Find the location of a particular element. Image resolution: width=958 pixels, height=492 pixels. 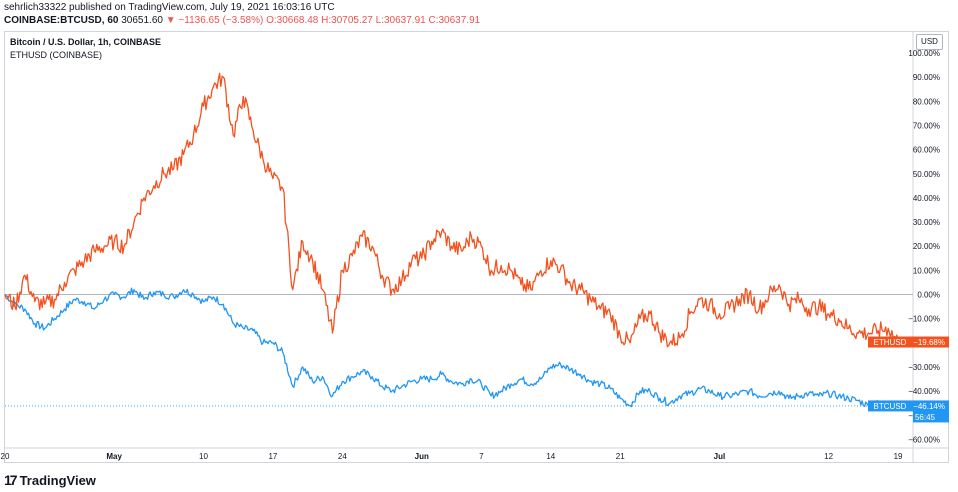

x-tick-label: 21 is located at coordinates (620, 456).